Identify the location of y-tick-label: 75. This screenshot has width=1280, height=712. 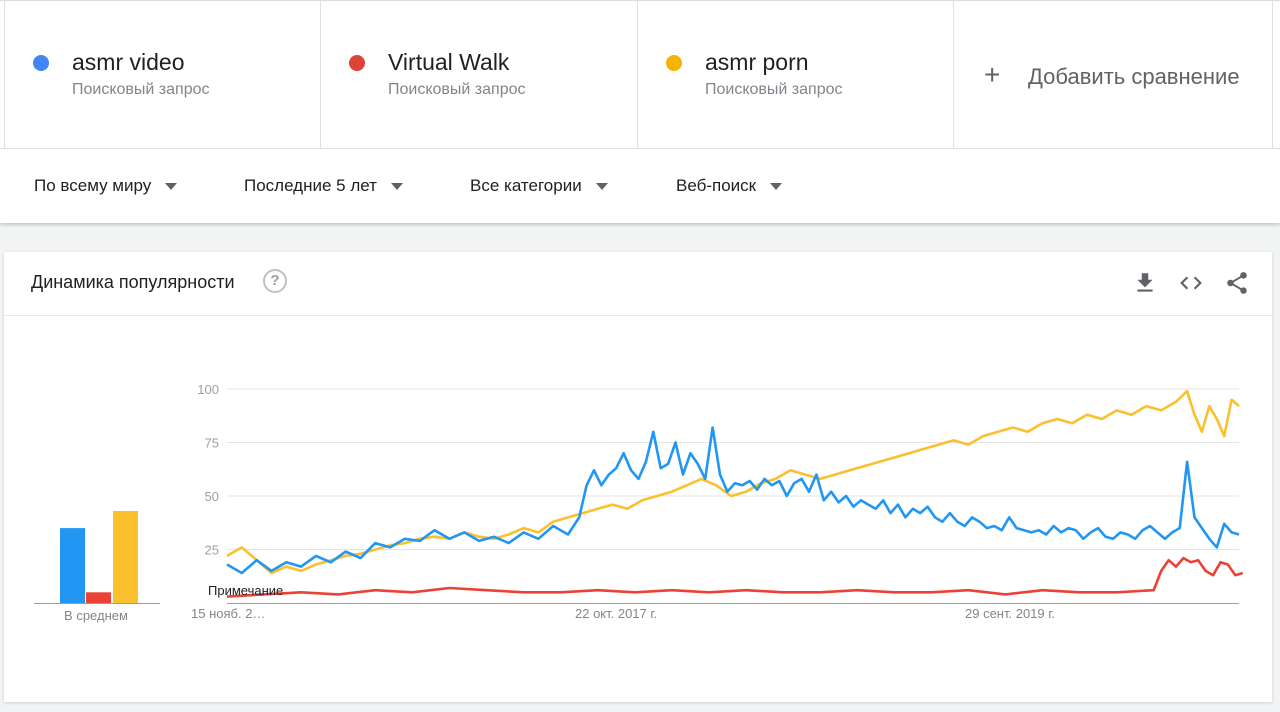
(212, 443).